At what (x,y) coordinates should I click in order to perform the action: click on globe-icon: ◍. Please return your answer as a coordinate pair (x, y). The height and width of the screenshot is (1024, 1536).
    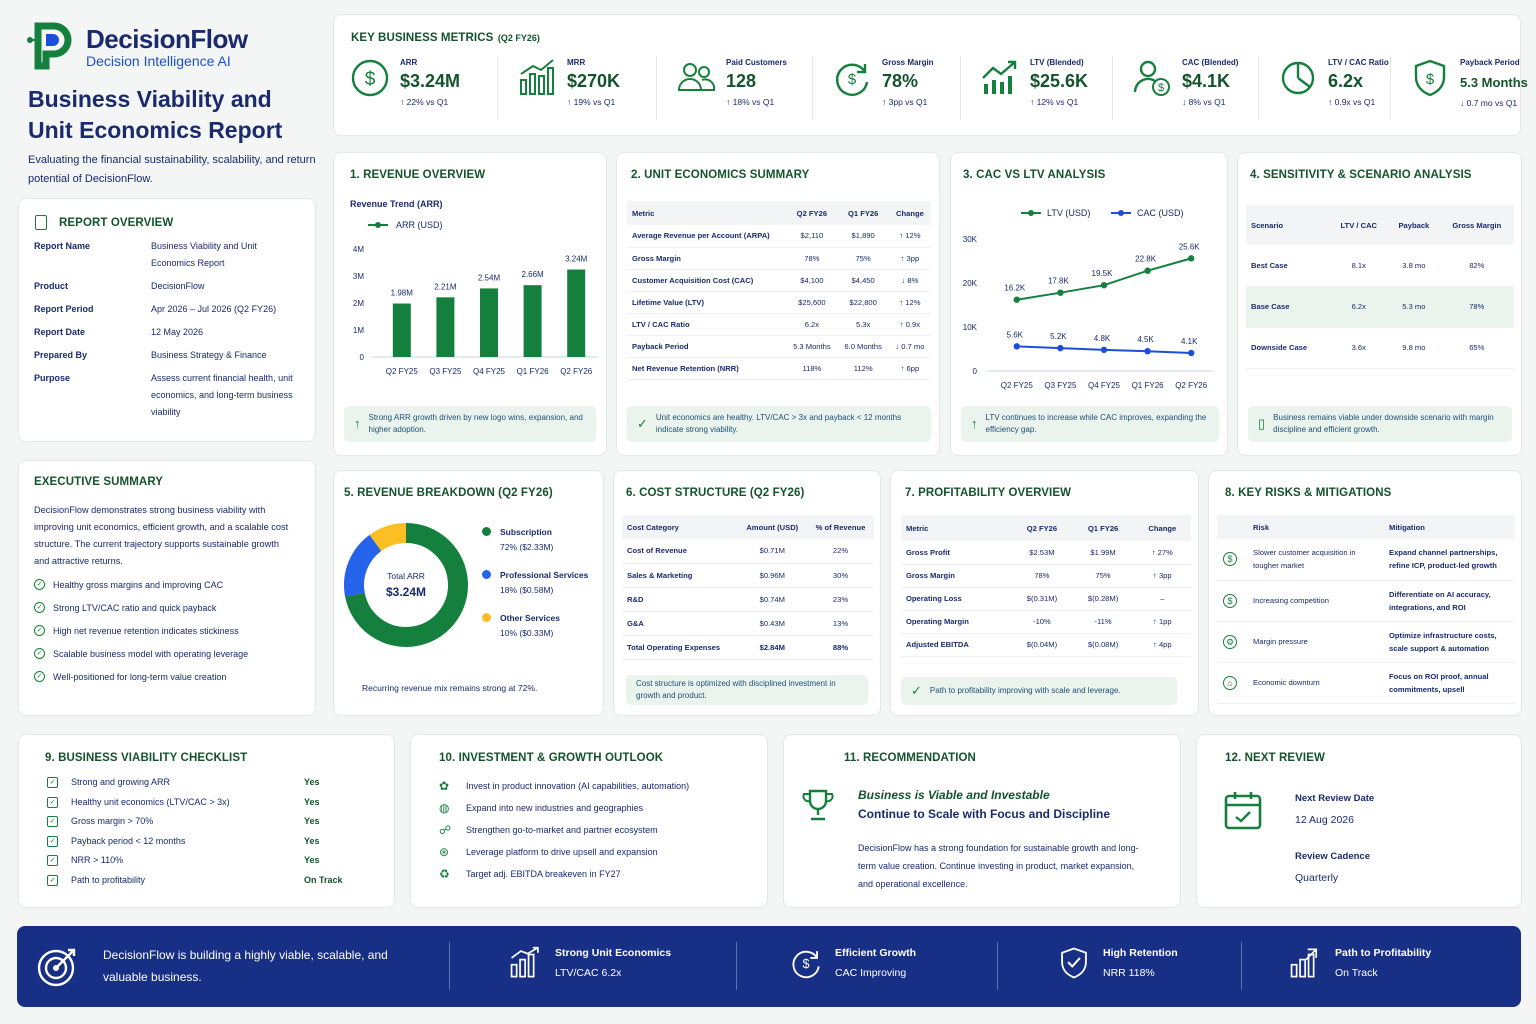
    Looking at the image, I should click on (444, 808).